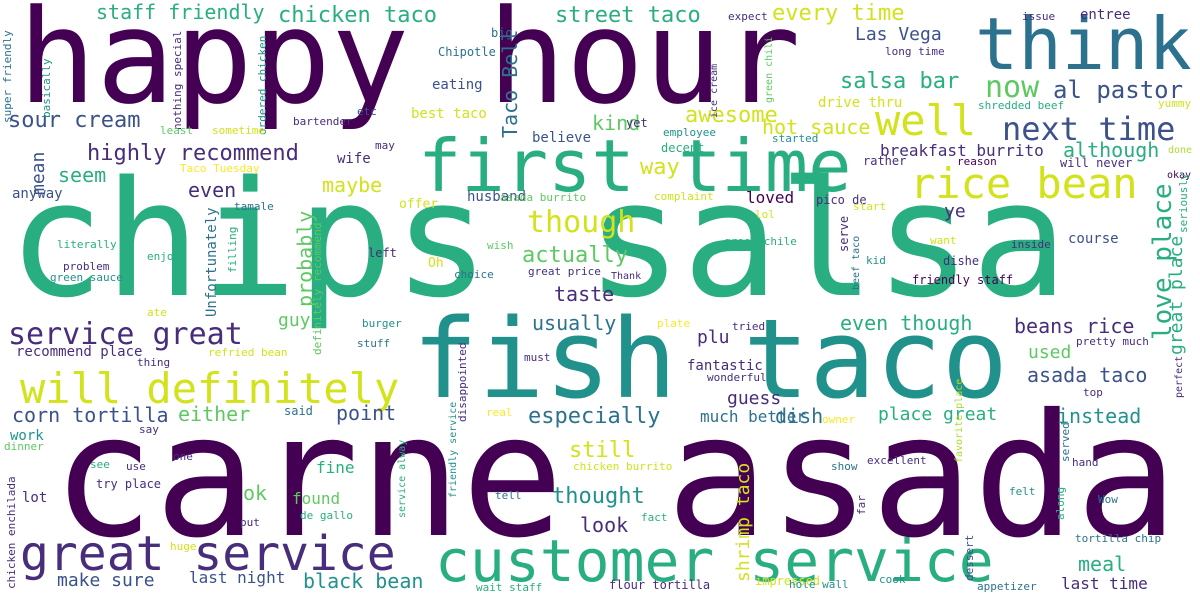  Describe the element at coordinates (1105, 15) in the screenshot. I see `word-entree: entree` at that location.